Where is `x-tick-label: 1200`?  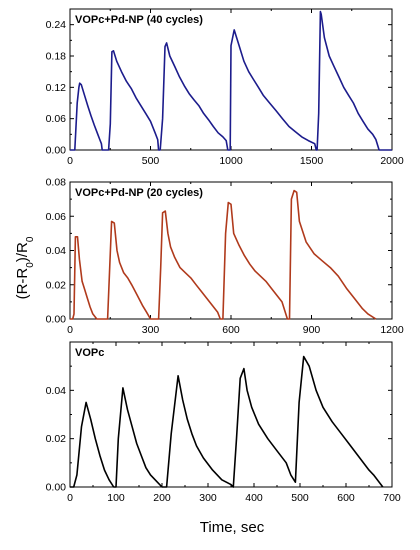 x-tick-label: 1200 is located at coordinates (392, 330).